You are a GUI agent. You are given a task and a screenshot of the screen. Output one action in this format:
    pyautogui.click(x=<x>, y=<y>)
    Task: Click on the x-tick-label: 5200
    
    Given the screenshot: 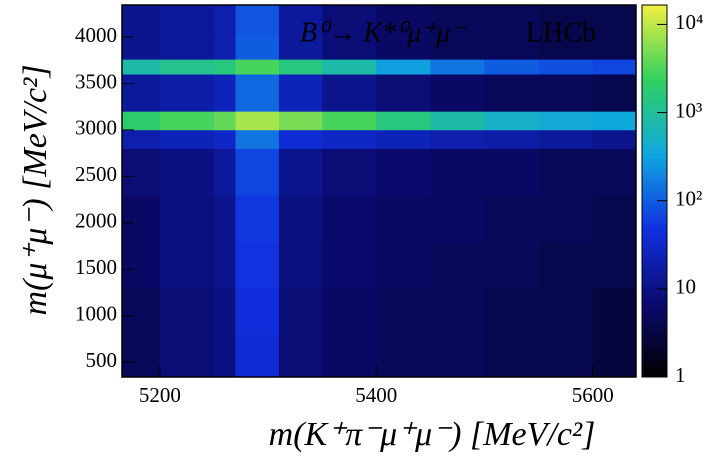 What is the action you would take?
    pyautogui.click(x=160, y=395)
    